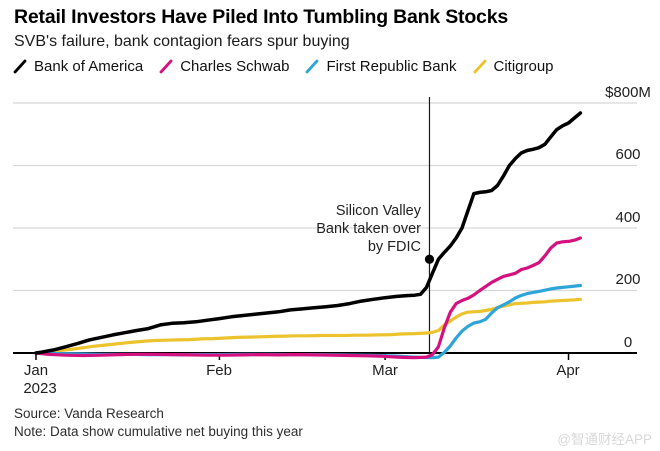  Describe the element at coordinates (628, 92) in the screenshot. I see `y-axis-label: $800M` at that location.